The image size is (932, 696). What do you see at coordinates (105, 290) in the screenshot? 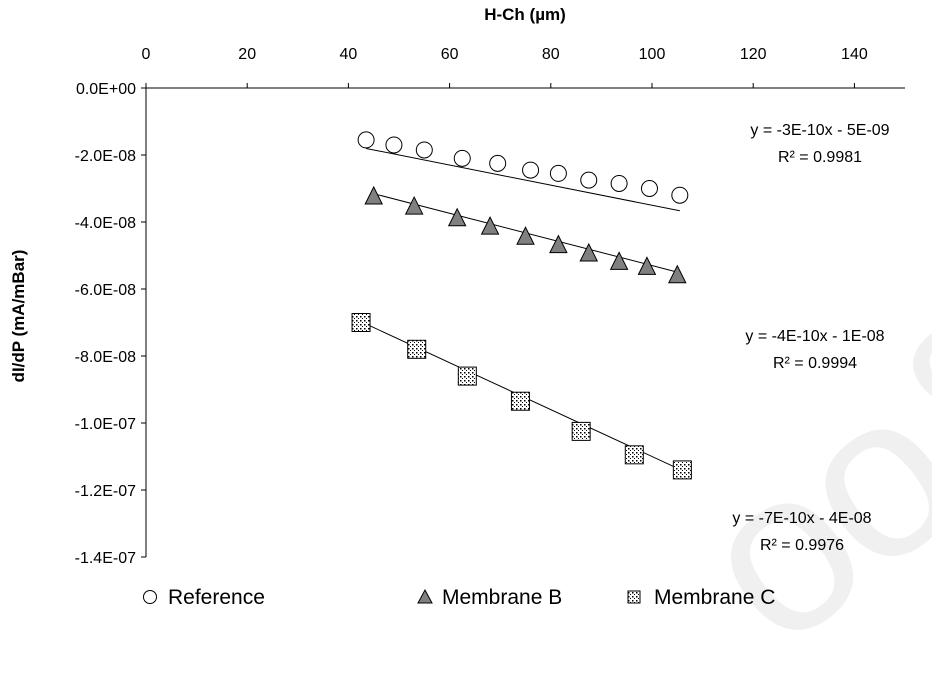
I see `y-tick-label: -6.0E-08` at bounding box center [105, 290].